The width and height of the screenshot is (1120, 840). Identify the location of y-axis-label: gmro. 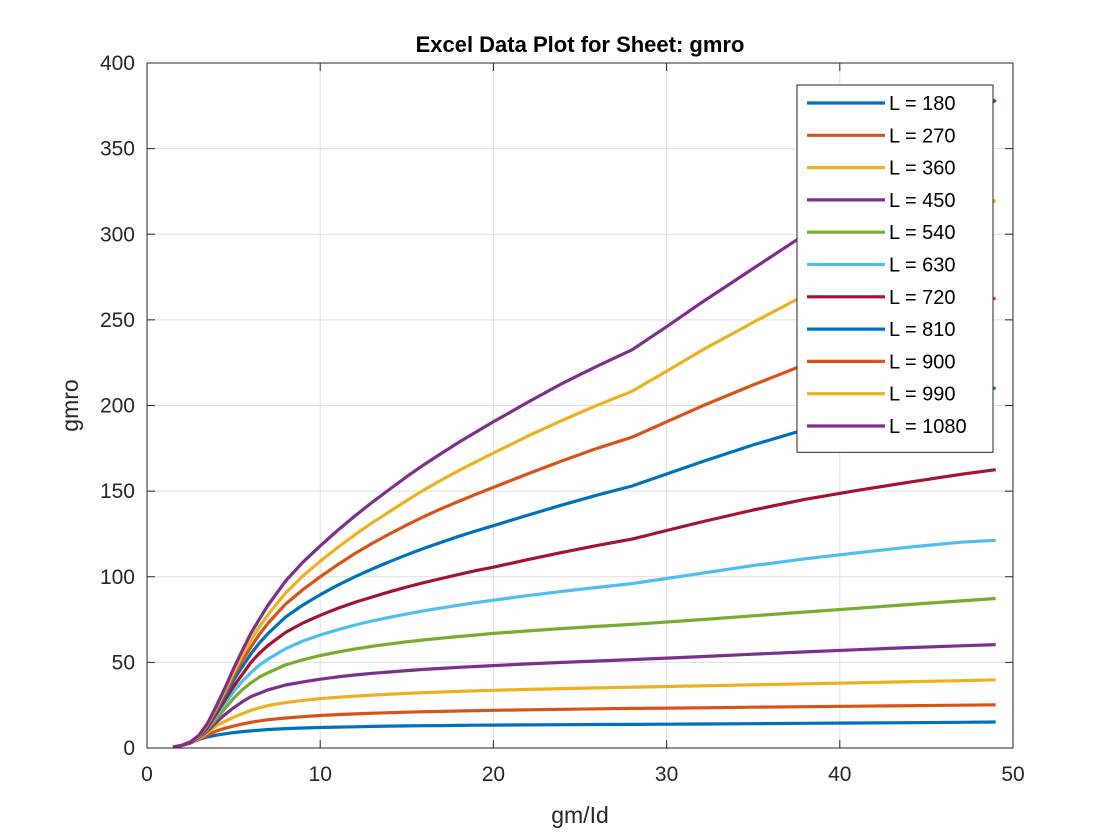
(70, 405).